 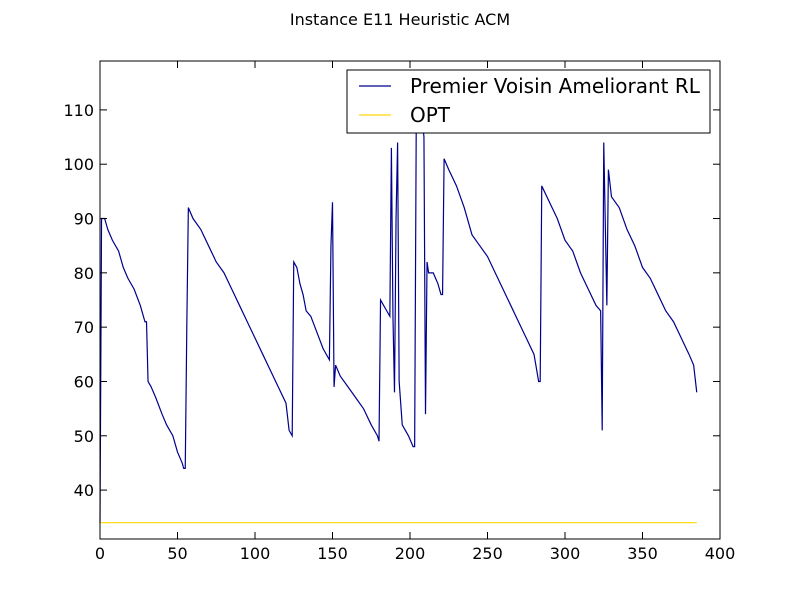 What do you see at coordinates (410, 553) in the screenshot?
I see `x-tick-label: 200` at bounding box center [410, 553].